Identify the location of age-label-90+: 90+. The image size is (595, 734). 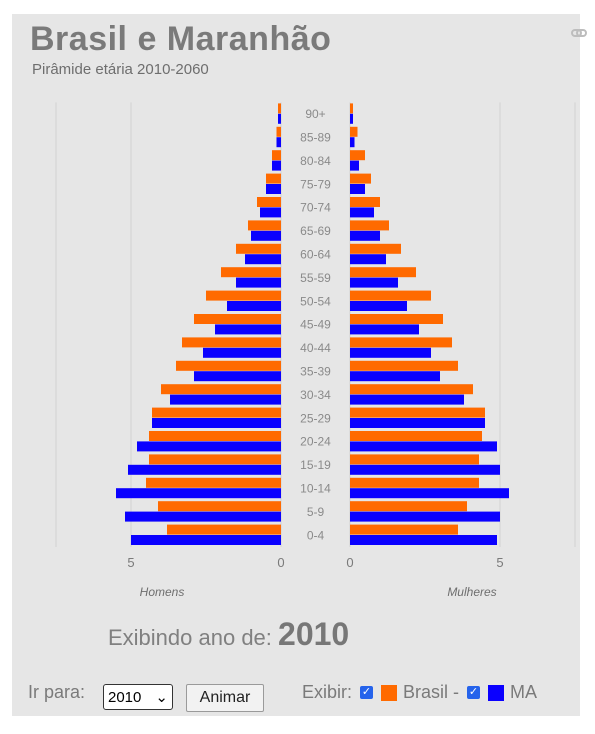
(315, 114).